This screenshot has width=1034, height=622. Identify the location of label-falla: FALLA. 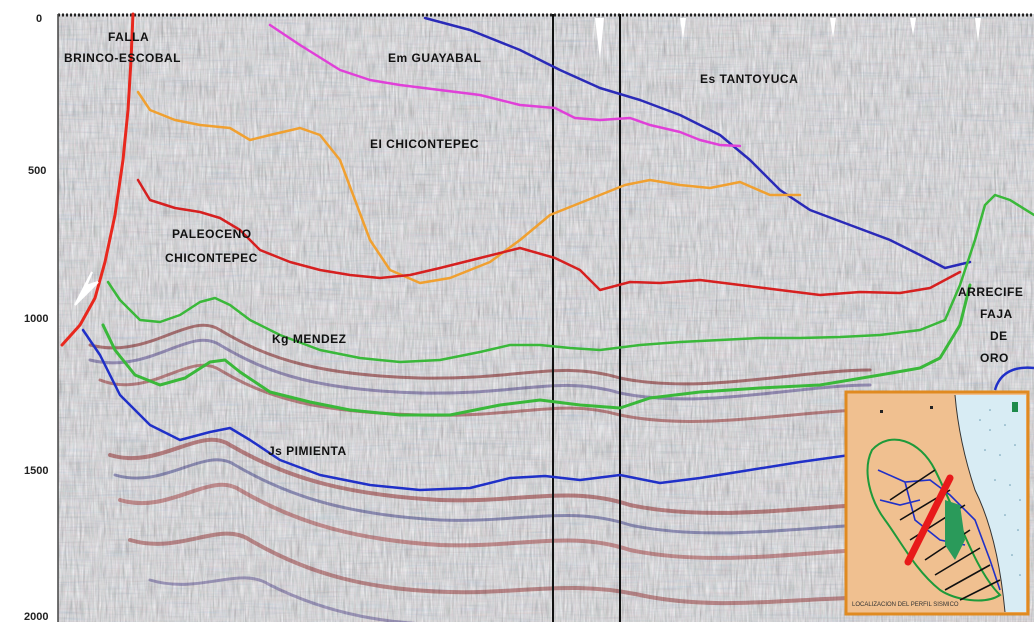
(128, 37).